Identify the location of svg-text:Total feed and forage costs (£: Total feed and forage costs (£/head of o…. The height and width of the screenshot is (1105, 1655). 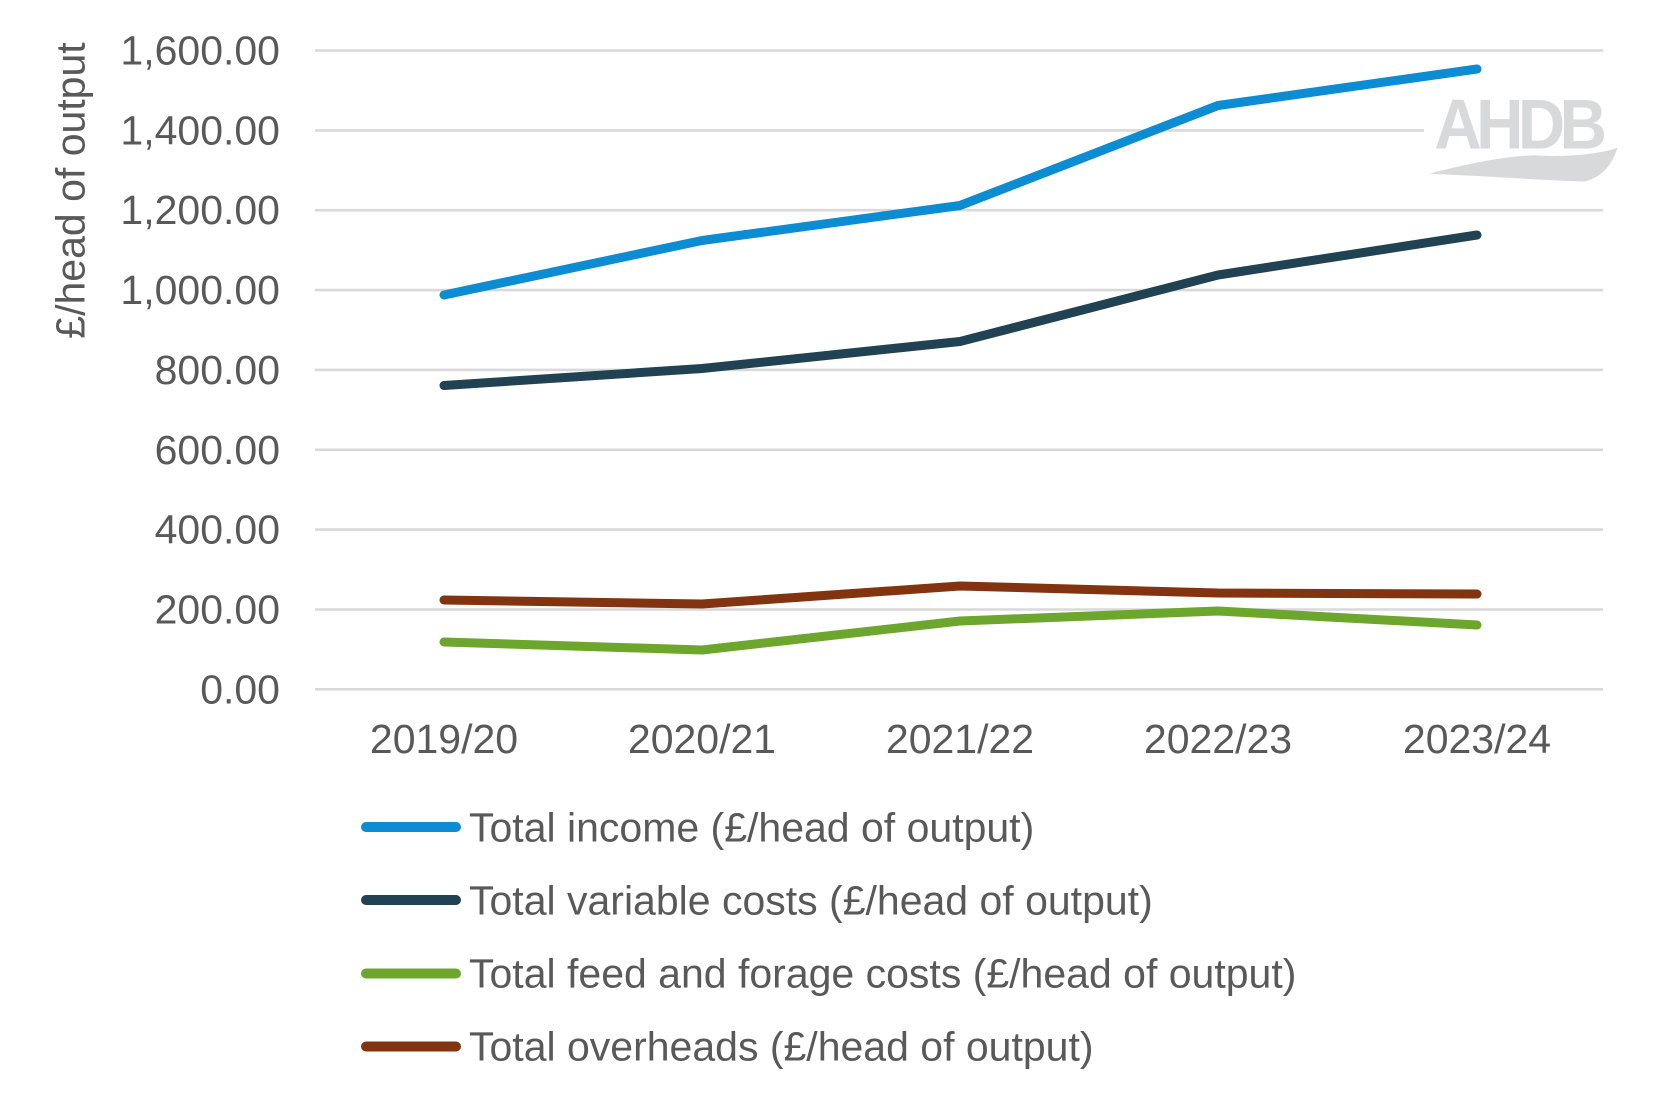
(882, 974).